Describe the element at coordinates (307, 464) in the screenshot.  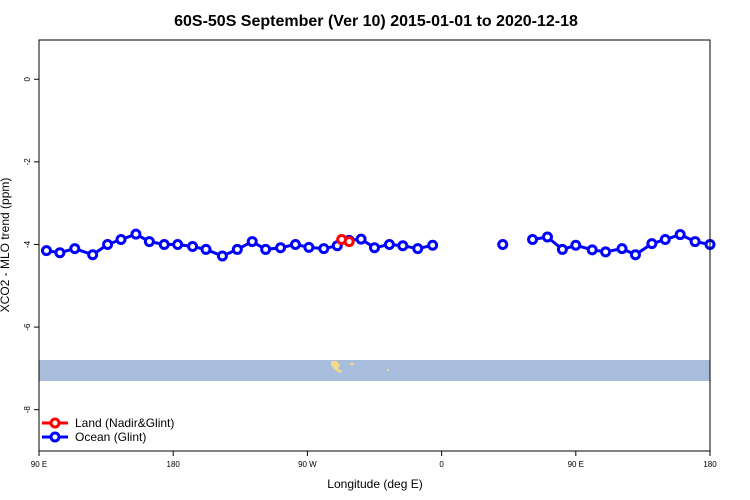
I see `x-tick-label: 90 W` at that location.